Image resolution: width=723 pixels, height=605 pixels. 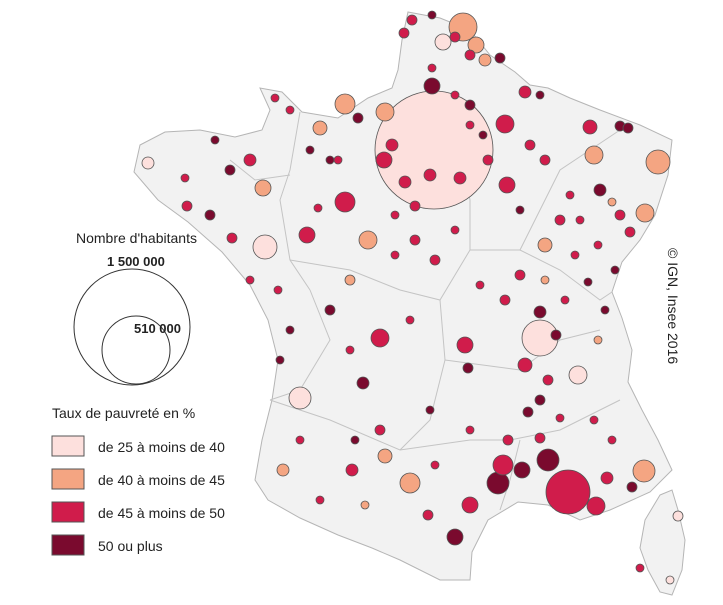 What do you see at coordinates (157, 328) in the screenshot?
I see `size-legend-small-label: 510 000` at bounding box center [157, 328].